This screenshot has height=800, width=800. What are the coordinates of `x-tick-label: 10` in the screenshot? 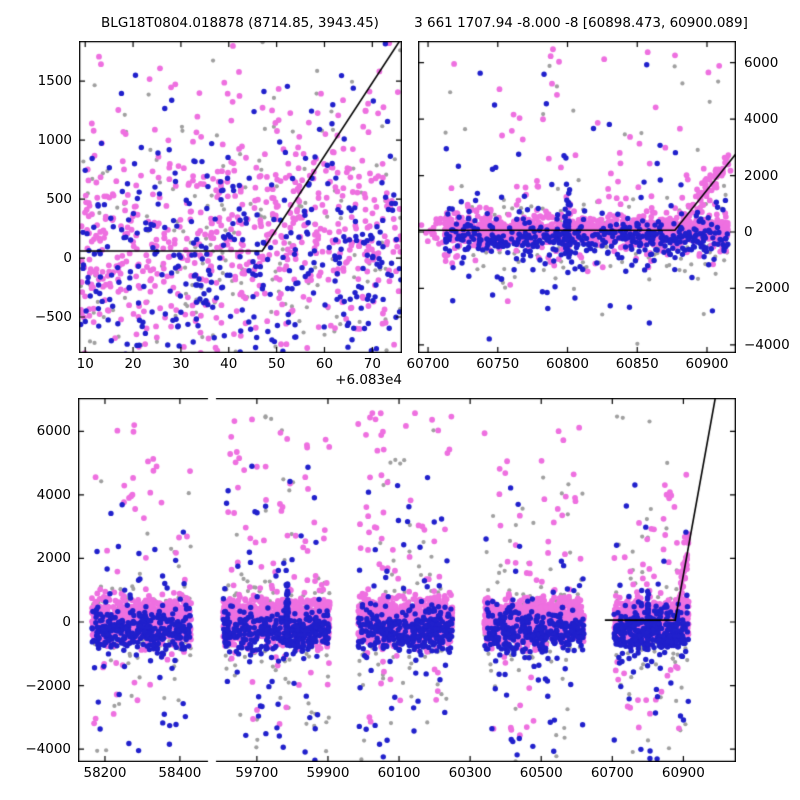 It's located at (85, 364).